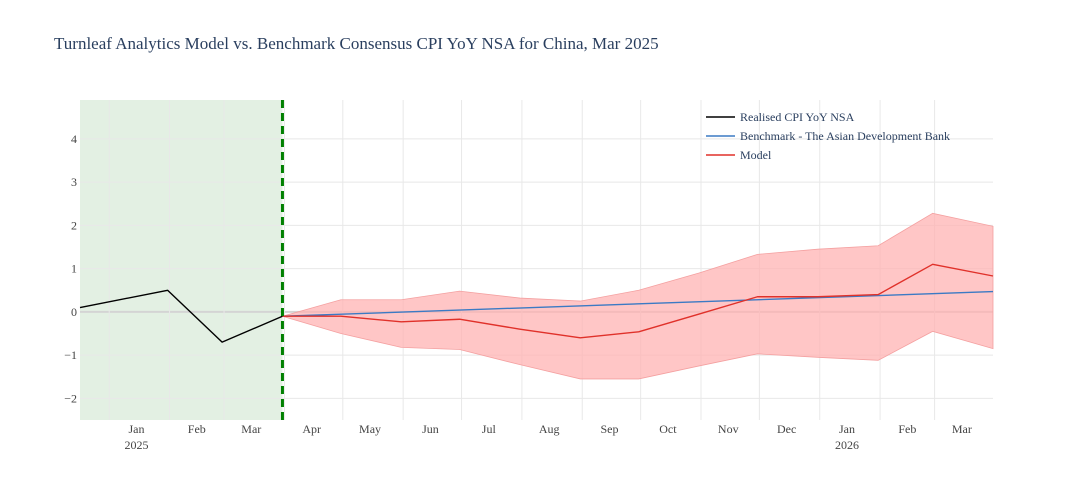  What do you see at coordinates (74, 312) in the screenshot?
I see `y-tick-label: 0` at bounding box center [74, 312].